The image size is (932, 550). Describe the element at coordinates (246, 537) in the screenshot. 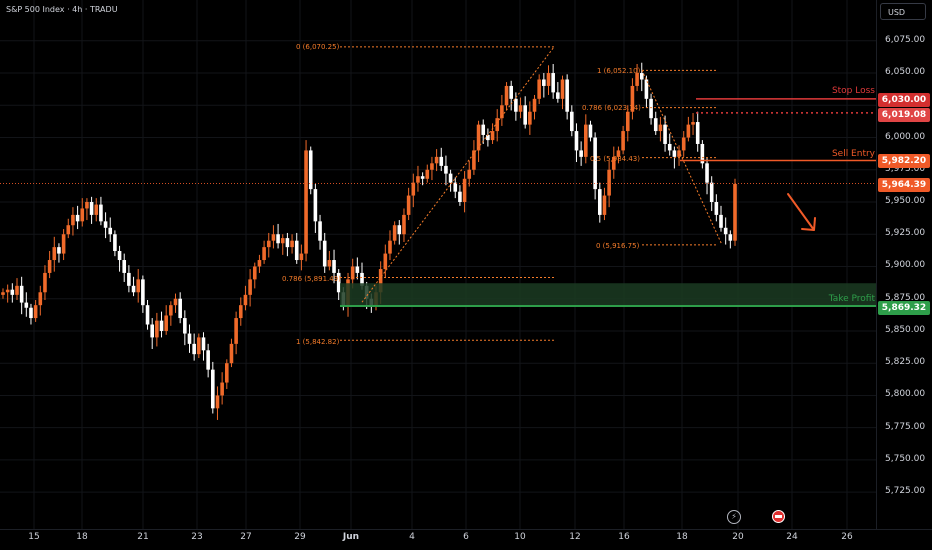

I see `time-tick-label: 27` at that location.